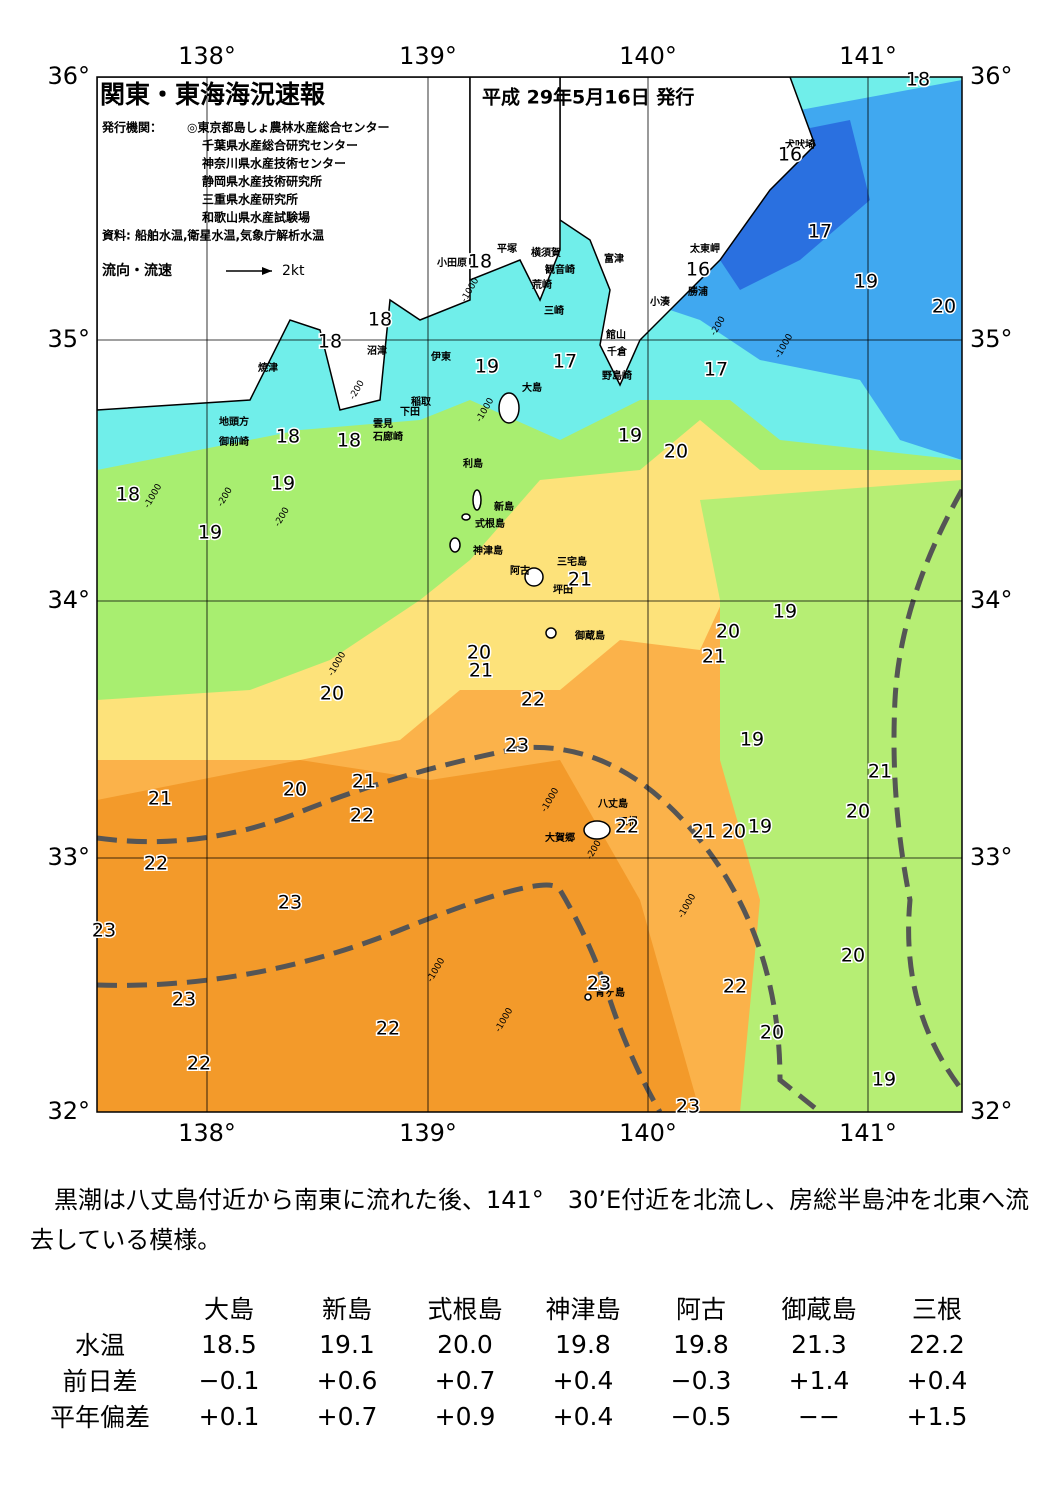  What do you see at coordinates (513, 1344) in the screenshot?
I see `data-row: 水温 18.5 19.1 20.0 19.8 19.8 21.3 22.2` at bounding box center [513, 1344].